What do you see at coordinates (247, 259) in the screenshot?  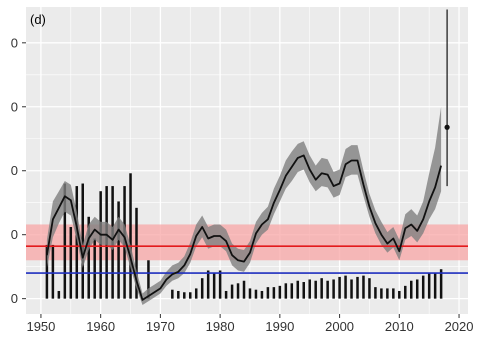 I see `reference-lines` at bounding box center [247, 259].